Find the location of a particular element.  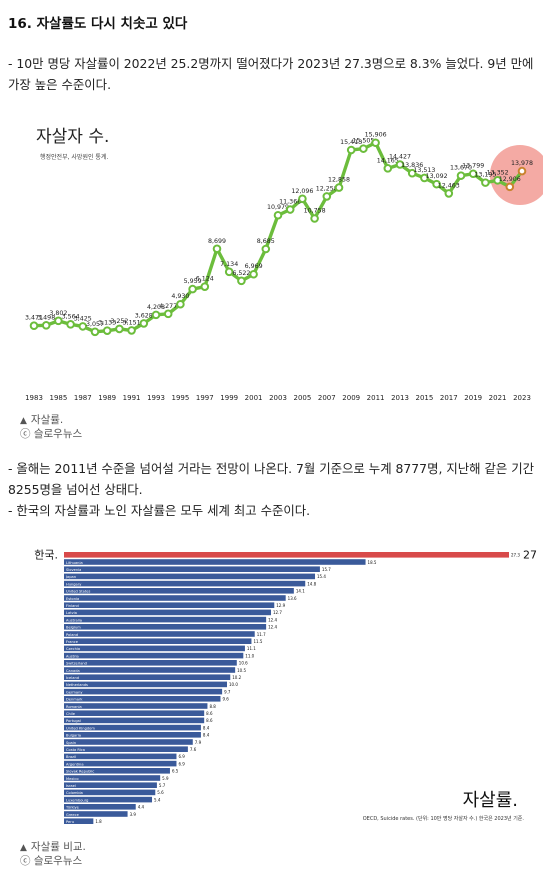

data-point-2002 is located at coordinates (266, 249).